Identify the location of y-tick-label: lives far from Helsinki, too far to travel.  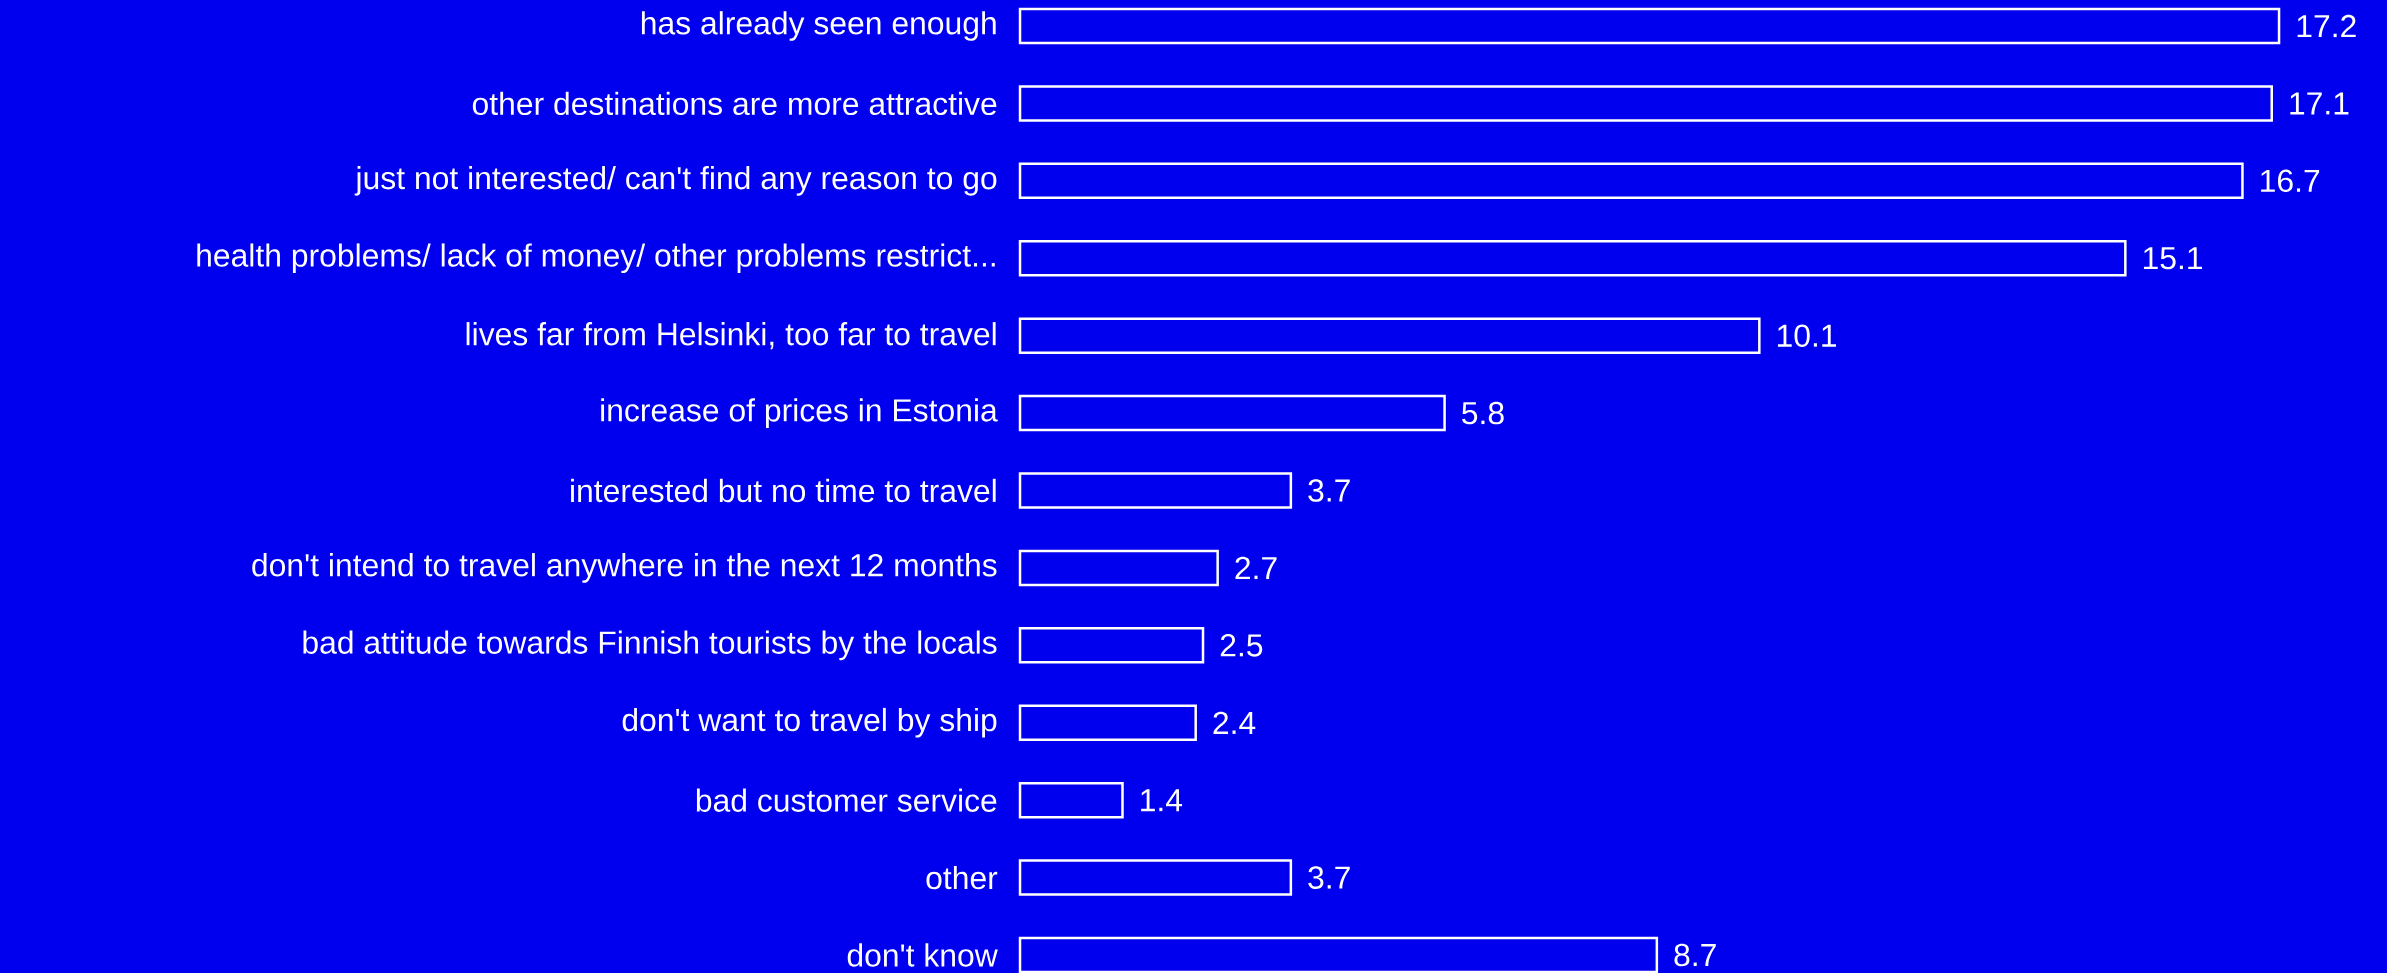
(731, 335).